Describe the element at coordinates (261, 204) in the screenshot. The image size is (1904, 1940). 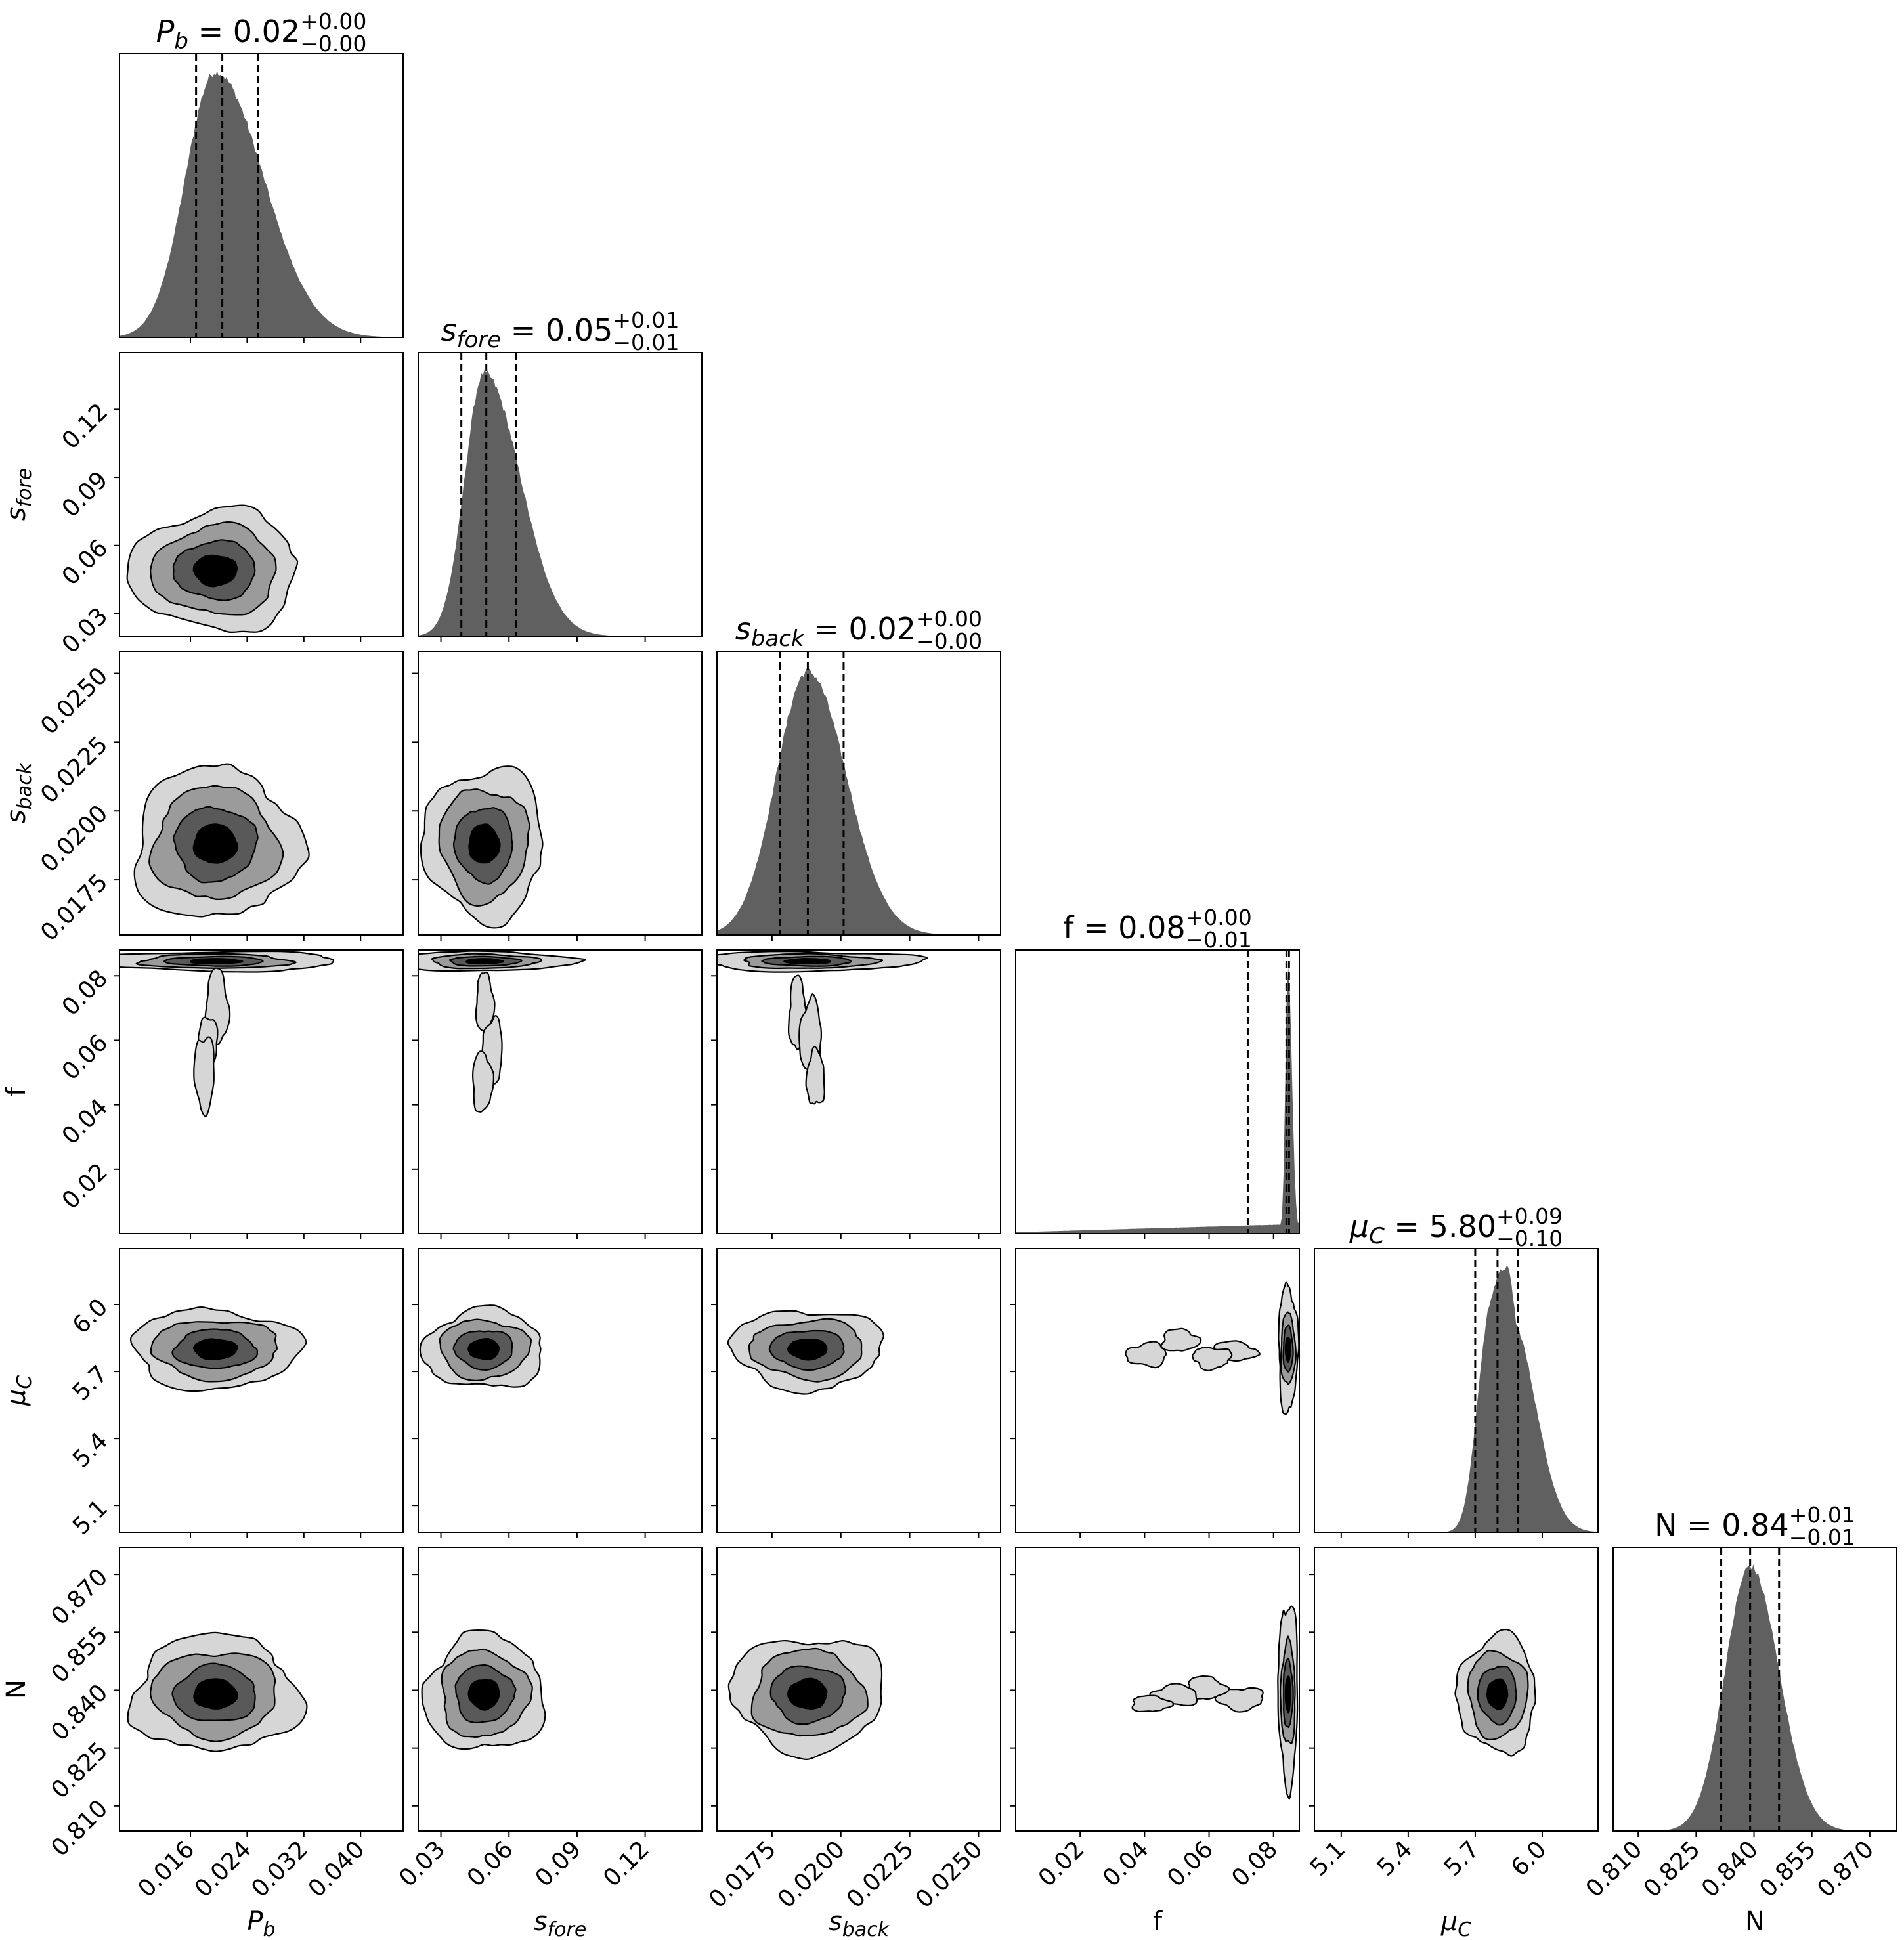
I see `histogram-Pb` at that location.